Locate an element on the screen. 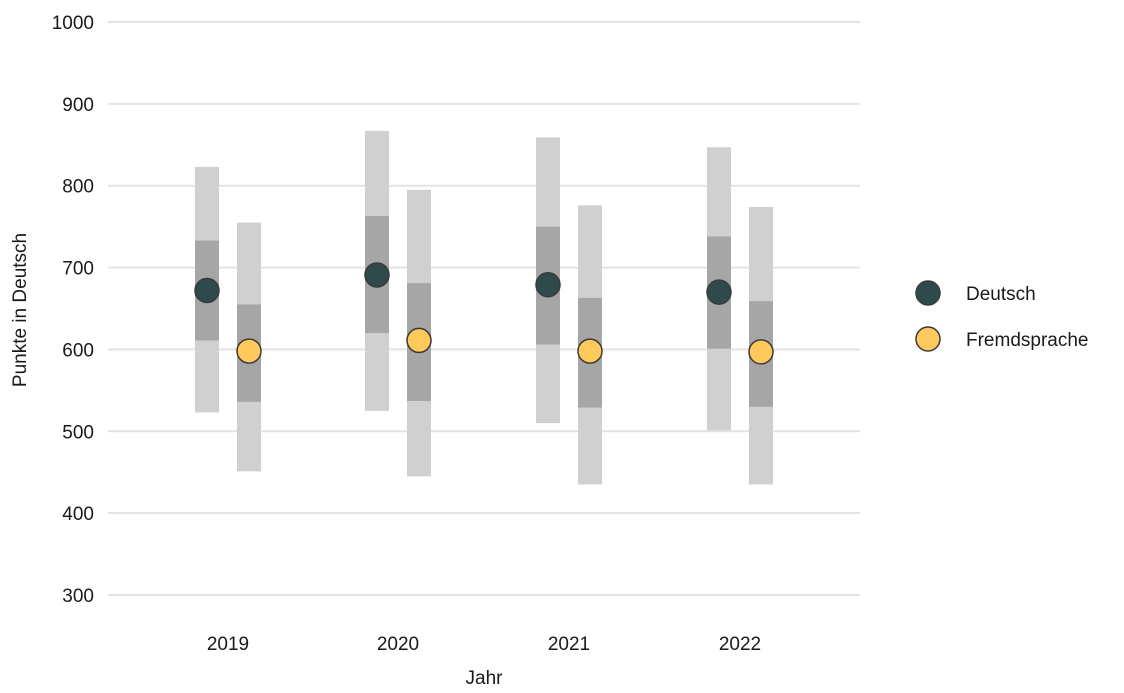  x-tick-label: 2021 is located at coordinates (569, 644).